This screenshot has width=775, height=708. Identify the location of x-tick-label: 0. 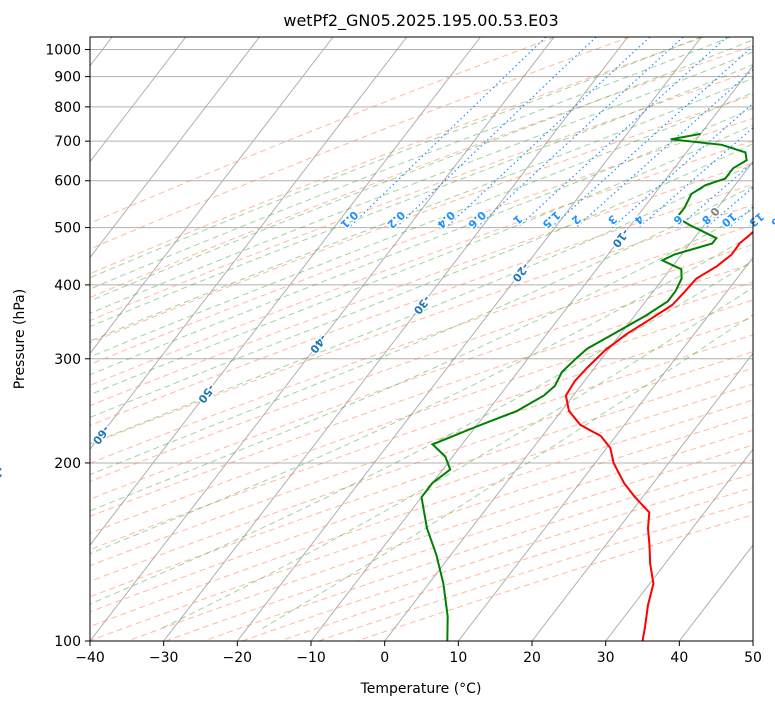
(384, 658).